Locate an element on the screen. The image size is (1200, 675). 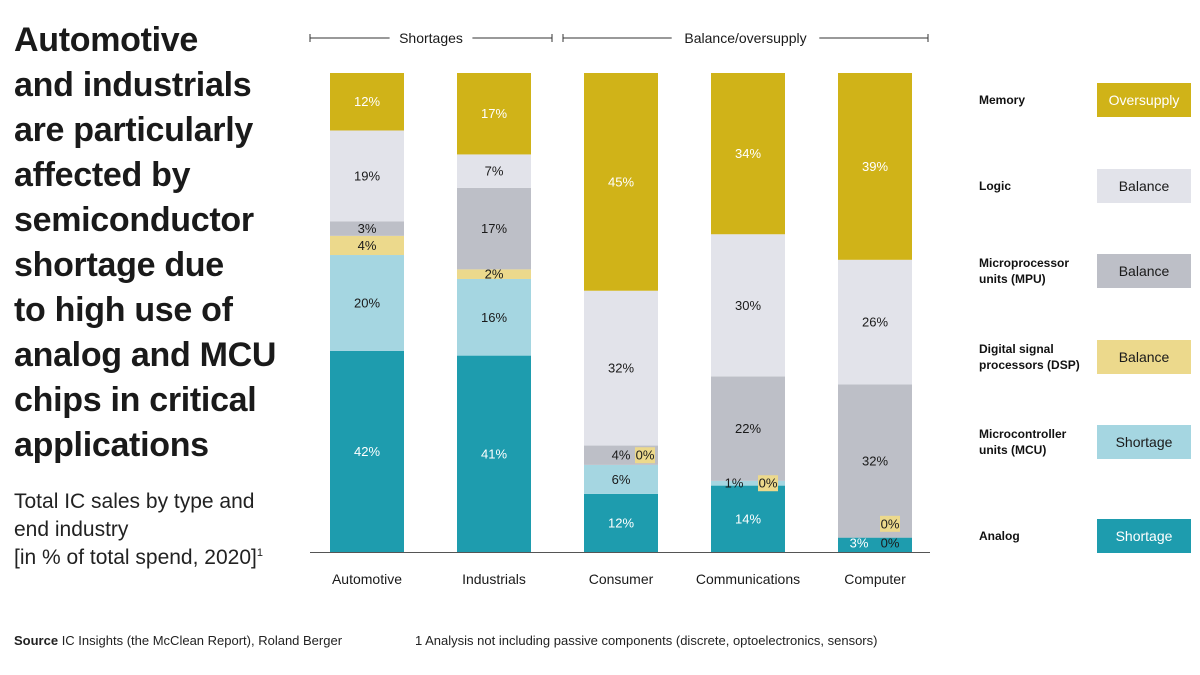
title-line: analog and MCU is located at coordinates (145, 355).